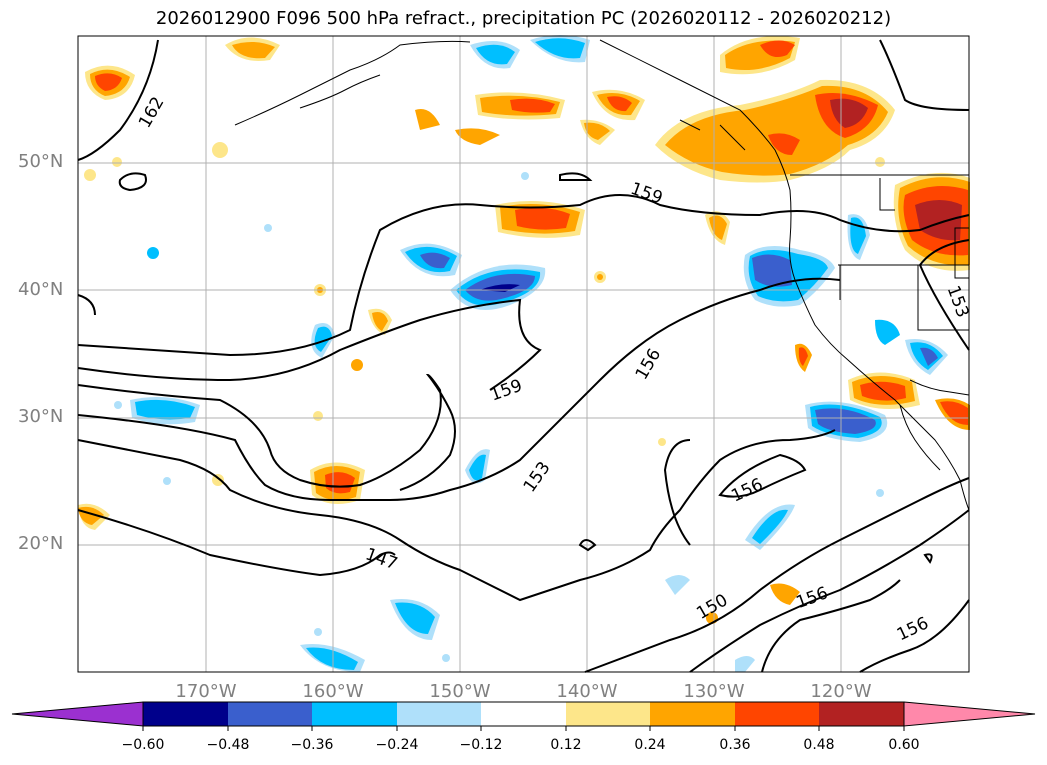  What do you see at coordinates (77, 714) in the screenshot?
I see `colorbar-extend-low` at bounding box center [77, 714].